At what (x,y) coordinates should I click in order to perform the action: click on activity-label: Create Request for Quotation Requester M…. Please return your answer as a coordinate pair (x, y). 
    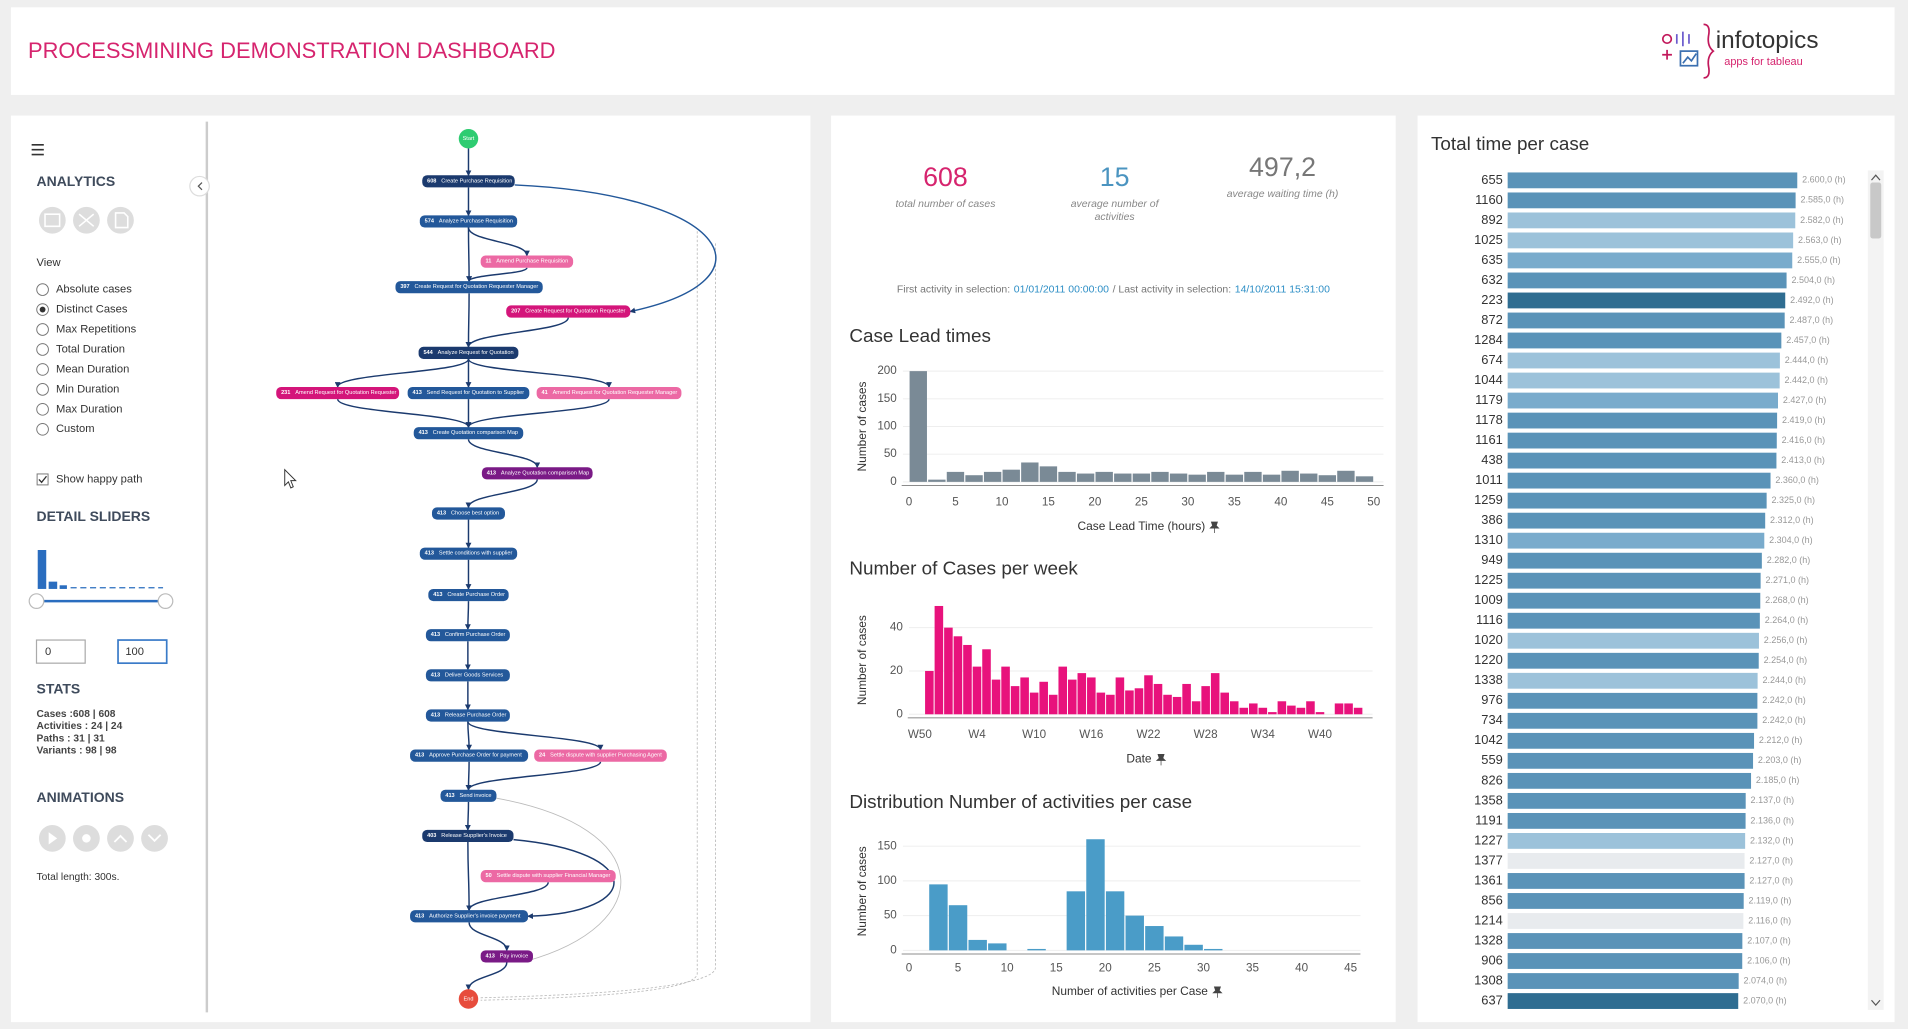
    Looking at the image, I should click on (477, 288).